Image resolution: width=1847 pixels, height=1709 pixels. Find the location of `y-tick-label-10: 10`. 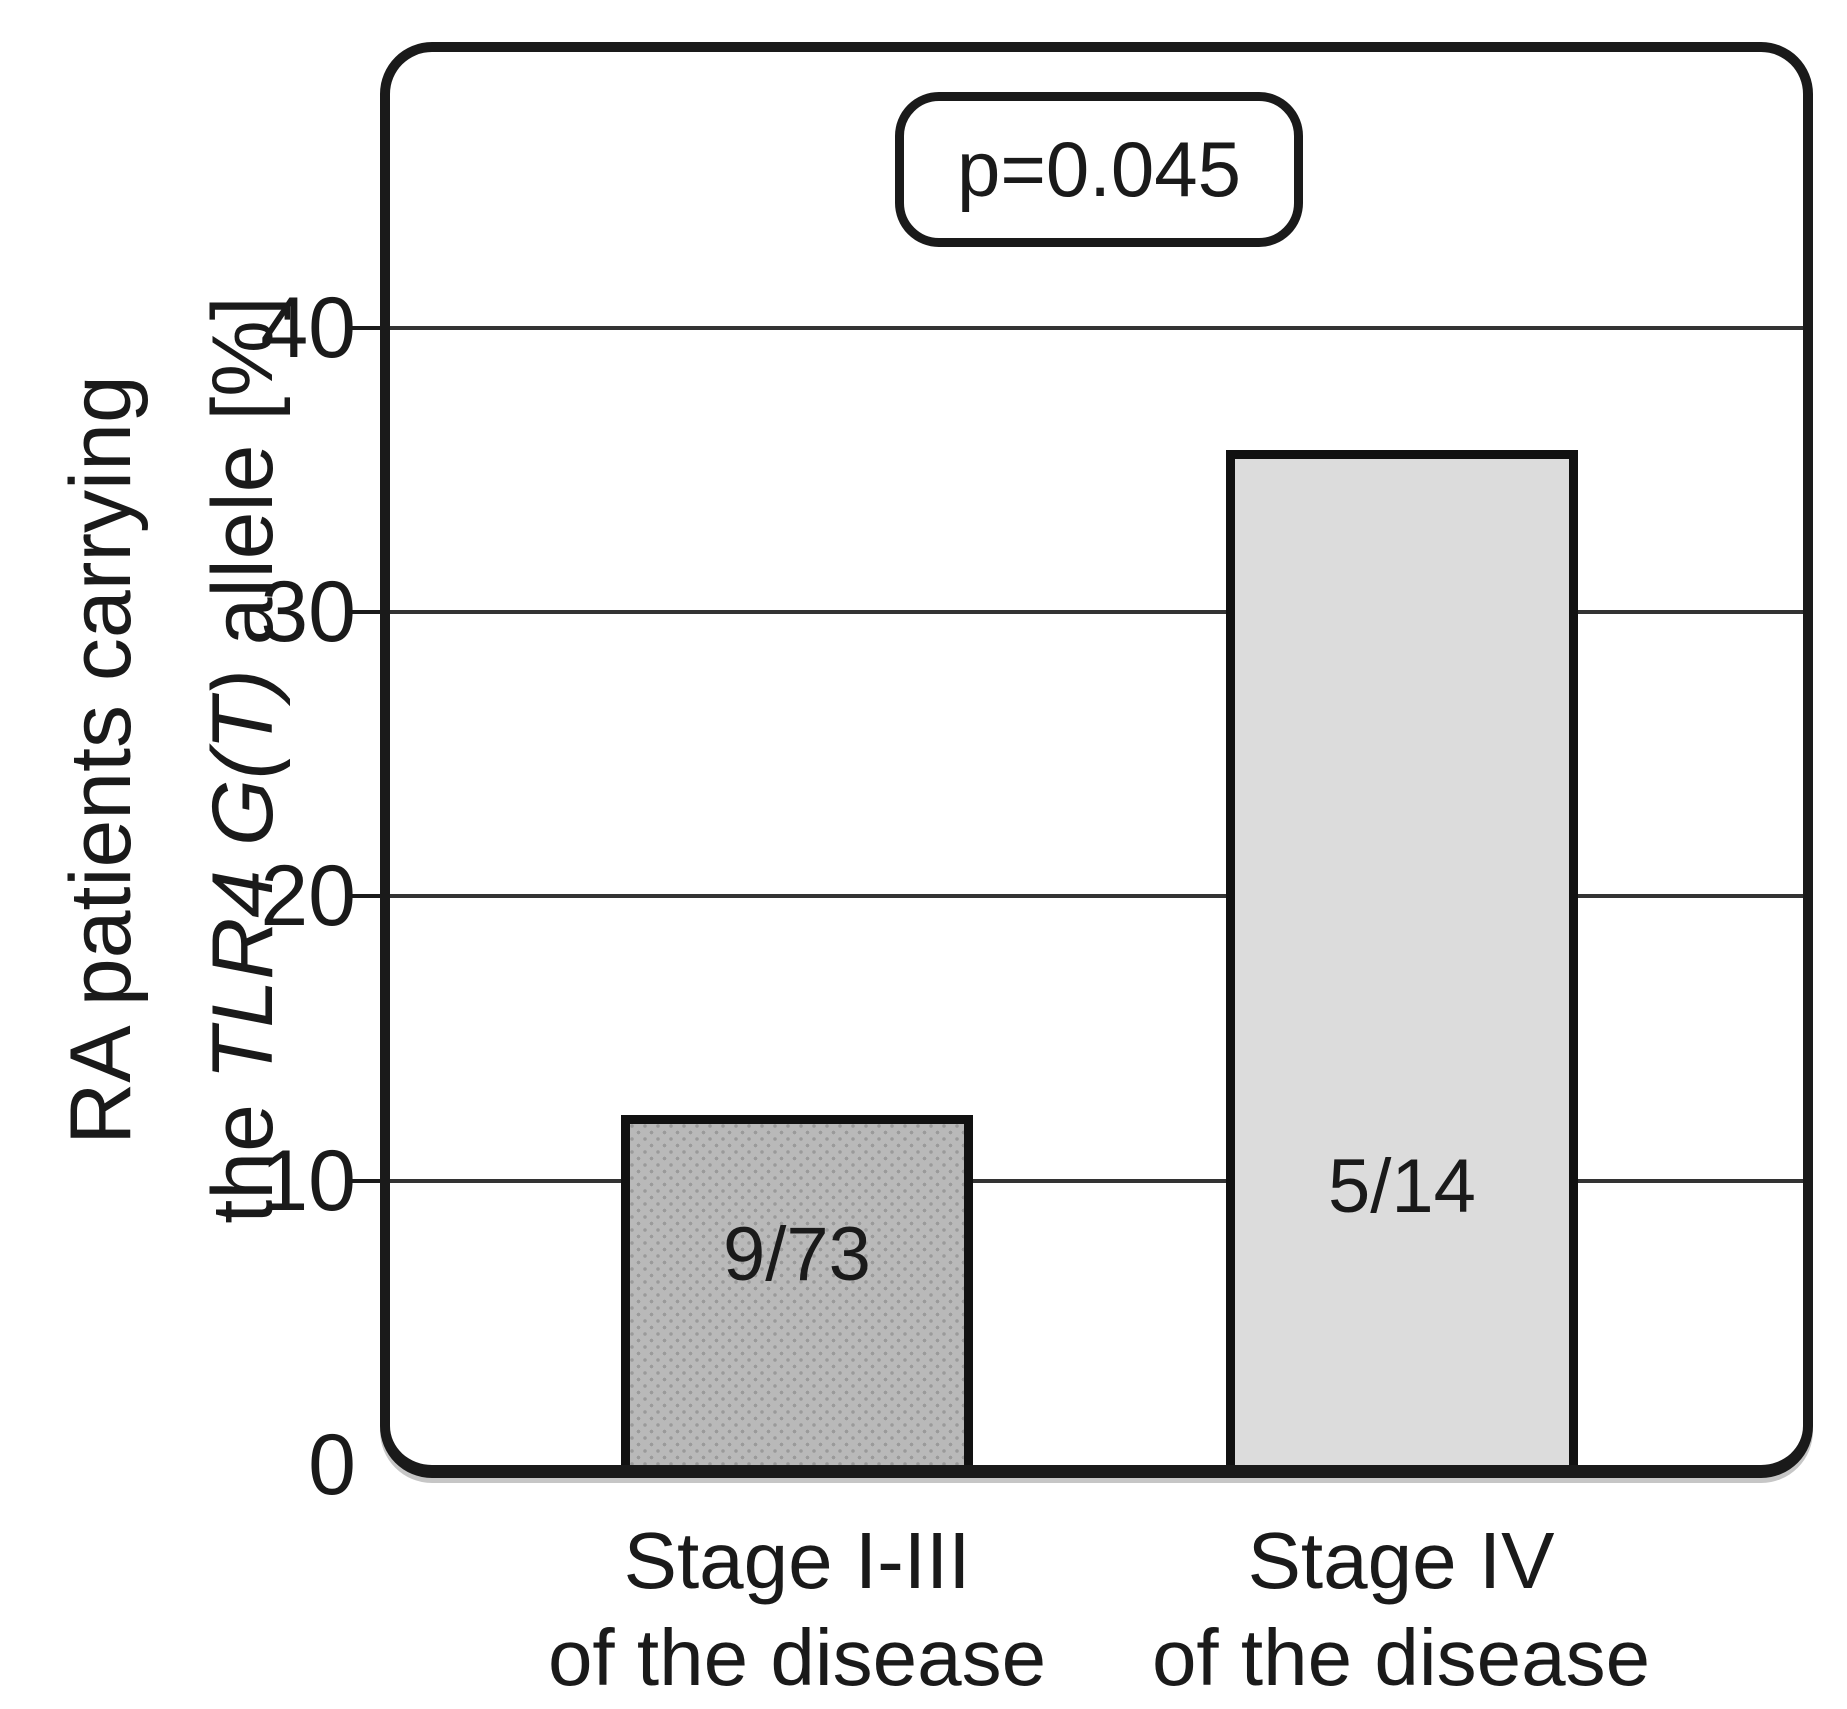

y-tick-label-10: 10 is located at coordinates (308, 1180).